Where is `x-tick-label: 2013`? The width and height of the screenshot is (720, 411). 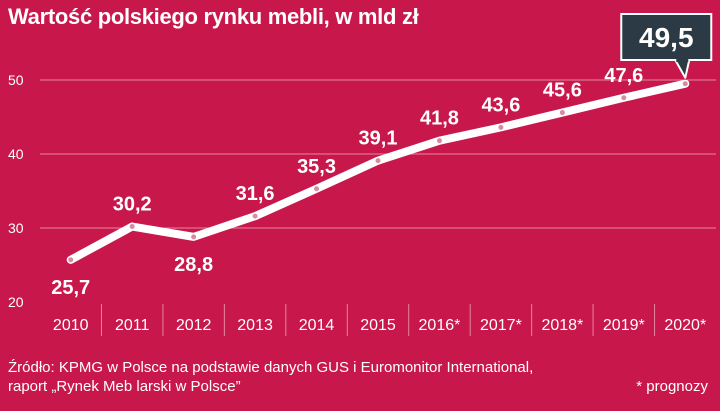 x-tick-label: 2013 is located at coordinates (255, 325).